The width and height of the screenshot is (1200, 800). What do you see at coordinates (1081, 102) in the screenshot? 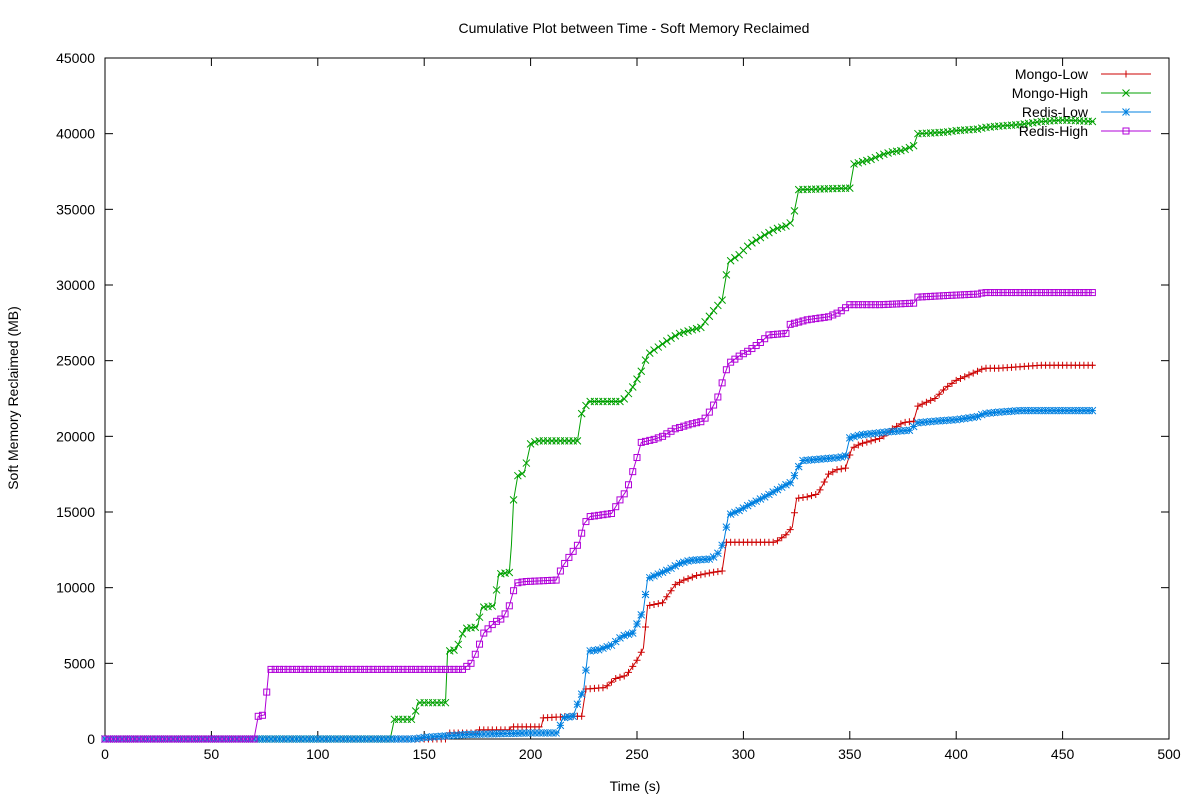
I see `chart-legend: Mongo-Low Mongo-High Redis-Low Redis-High` at bounding box center [1081, 102].